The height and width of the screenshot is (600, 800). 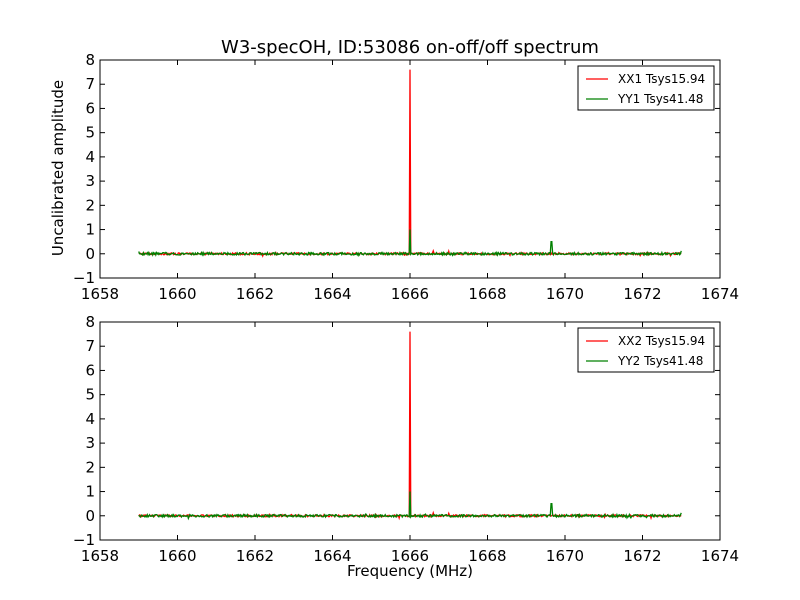 I want to click on chart-title: W3-specOH, ID:53086 on-off/off spectrum, so click(x=410, y=47).